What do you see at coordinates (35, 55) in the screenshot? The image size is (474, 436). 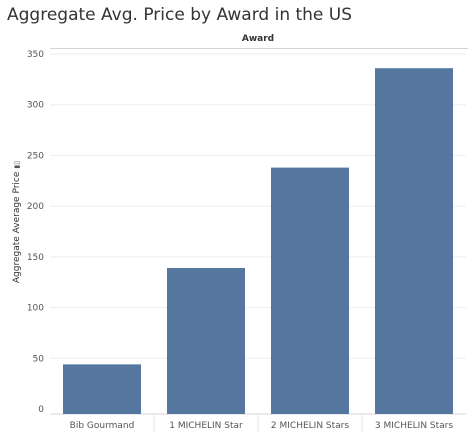 I see `y-tick-label: 350` at bounding box center [35, 55].